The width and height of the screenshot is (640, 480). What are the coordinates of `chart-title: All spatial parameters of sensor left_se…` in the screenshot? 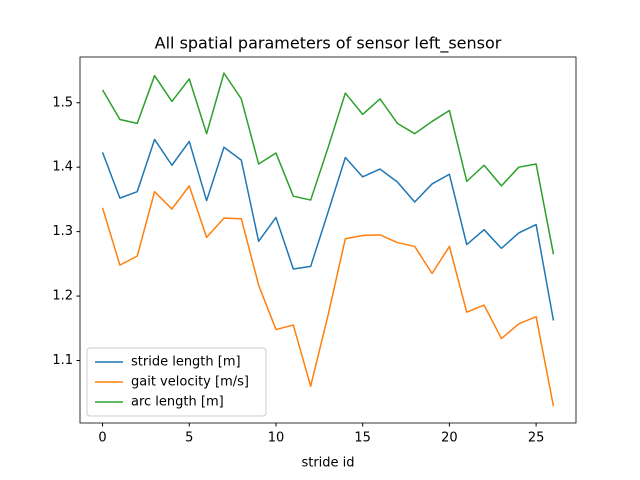 It's located at (328, 44).